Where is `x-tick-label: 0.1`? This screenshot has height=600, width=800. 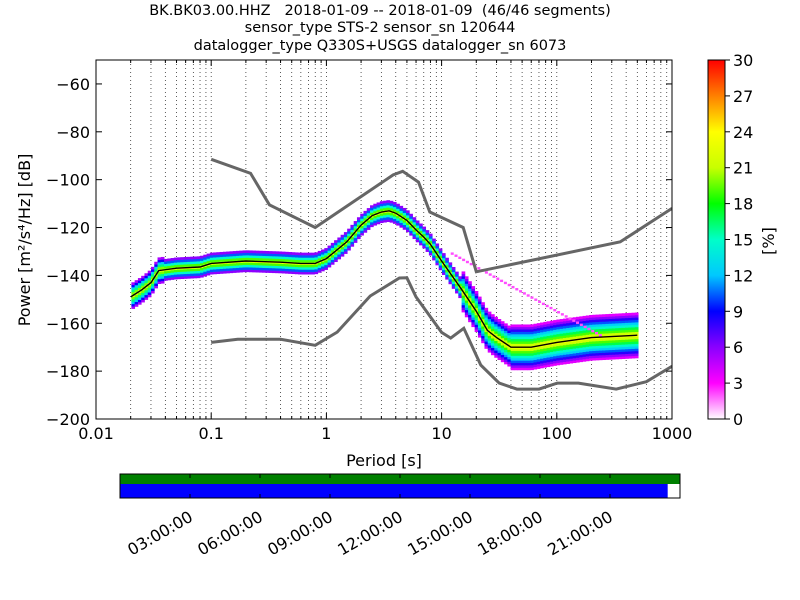
x-tick-label: 0.1 is located at coordinates (210, 433).